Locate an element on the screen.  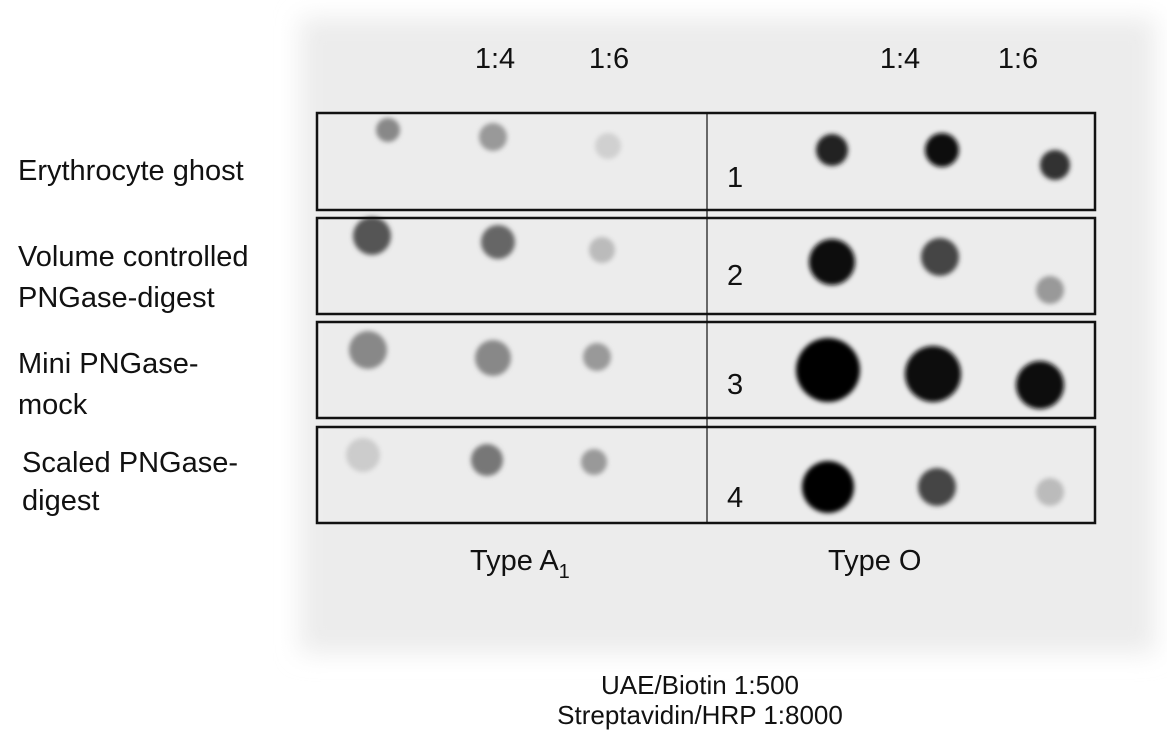
group-label: Type O is located at coordinates (875, 561).